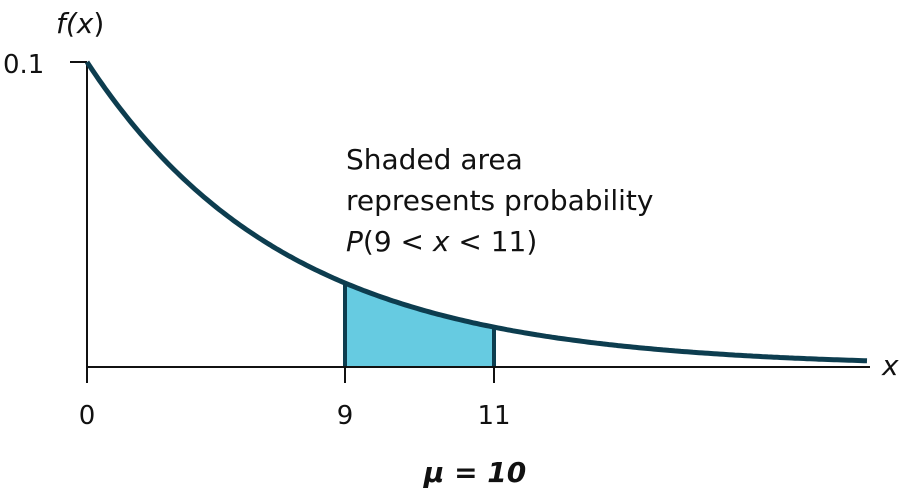 The image size is (903, 501). I want to click on annotation-line2: represents probability, so click(499, 200).